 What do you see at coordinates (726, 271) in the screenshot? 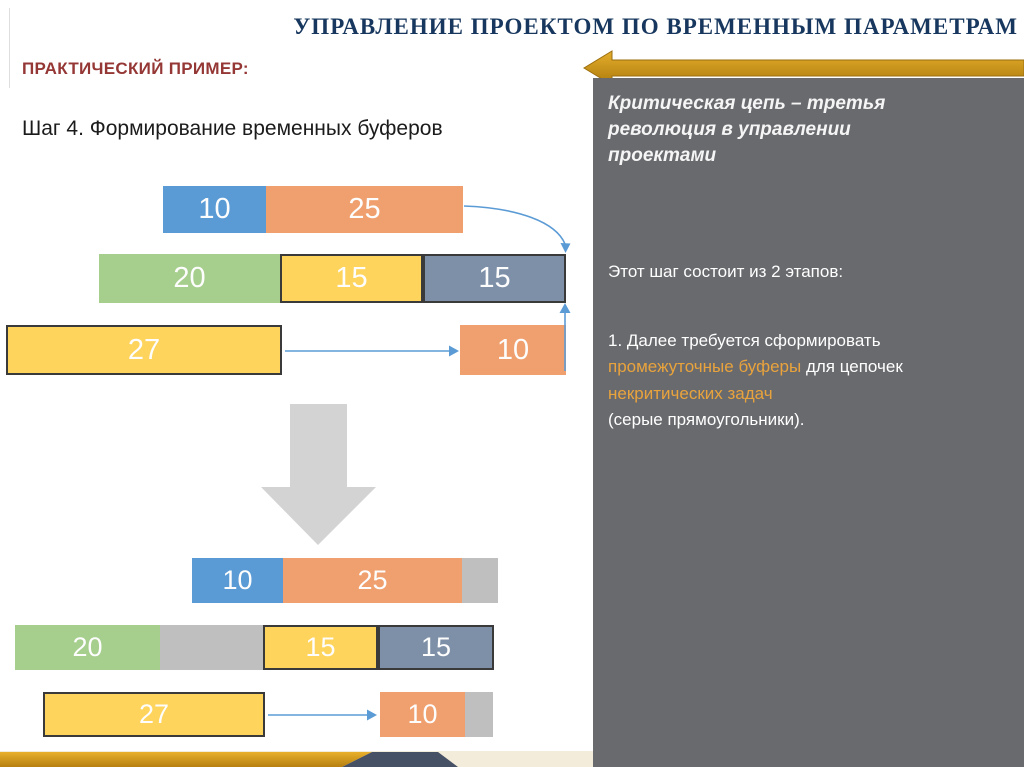
I see `sidebar-intro: Этот шаг состоит из 2 этапов:` at bounding box center [726, 271].